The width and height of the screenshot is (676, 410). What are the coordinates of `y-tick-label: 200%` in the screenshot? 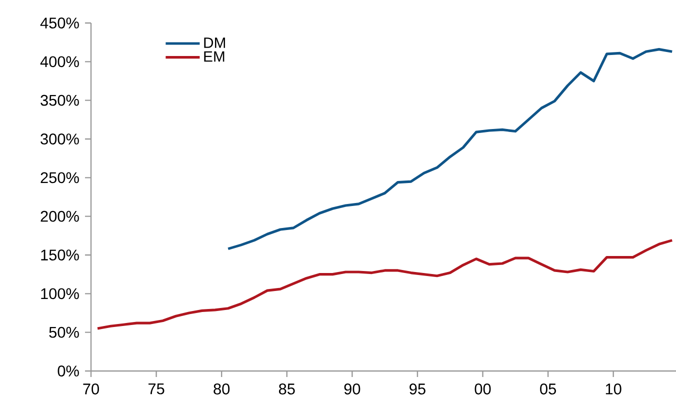 It's located at (59, 216).